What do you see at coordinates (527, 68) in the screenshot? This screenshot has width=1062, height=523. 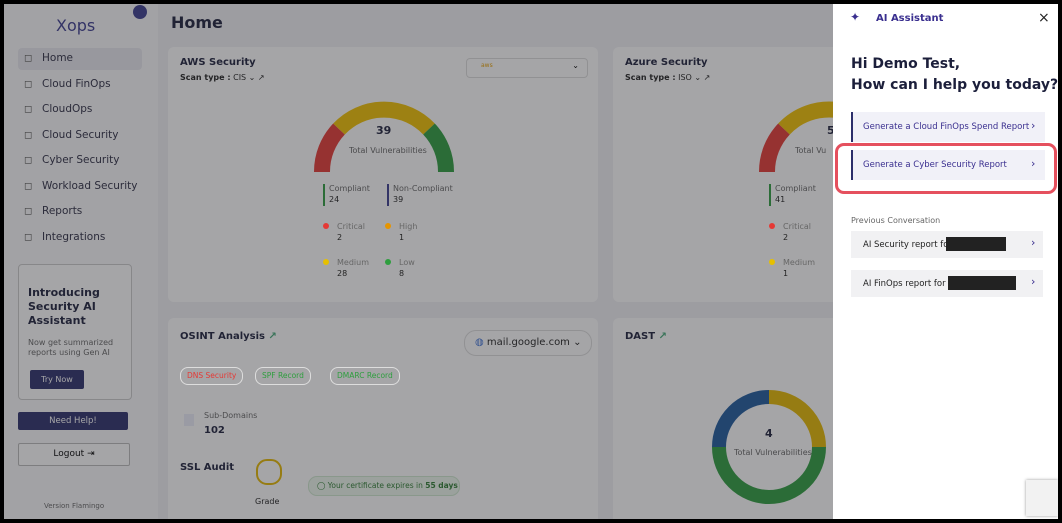 I see `provider-select: aws ⌄` at bounding box center [527, 68].